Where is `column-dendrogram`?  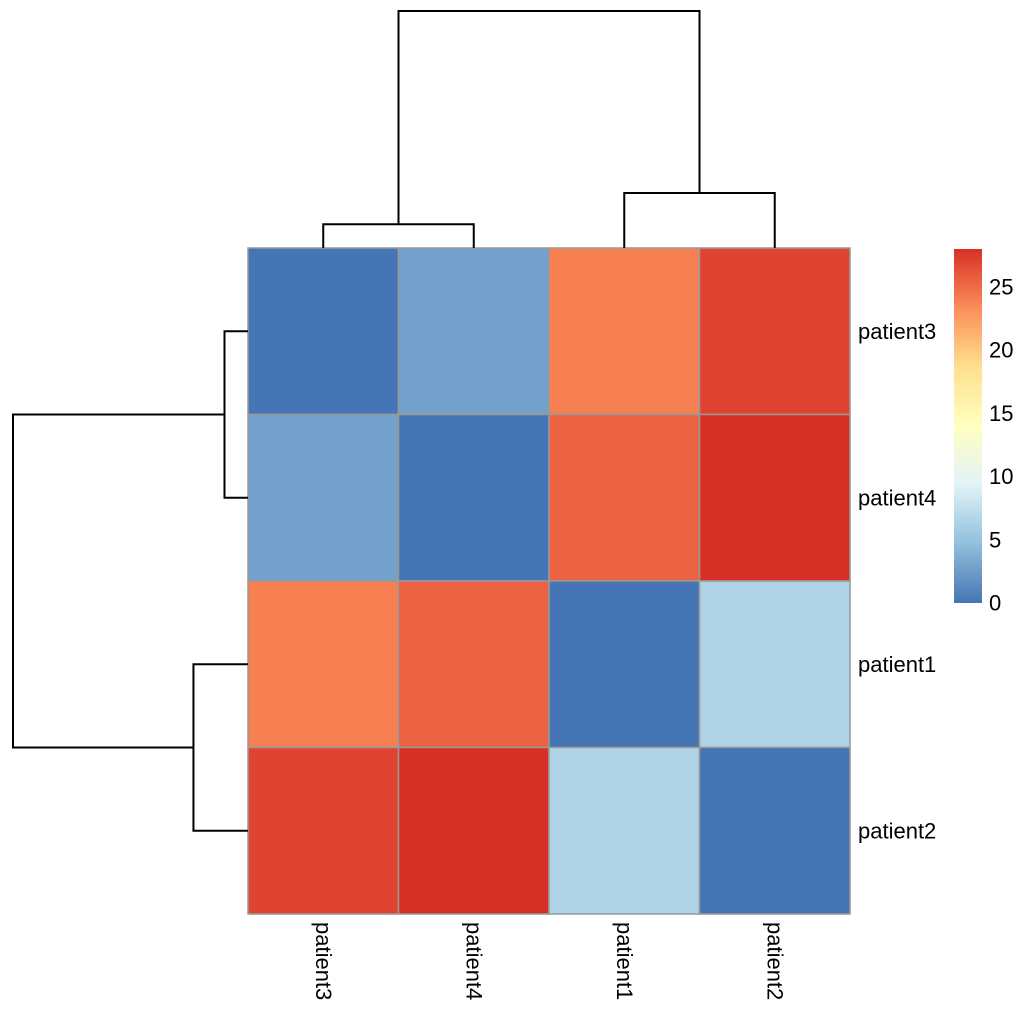 column-dendrogram is located at coordinates (549, 129).